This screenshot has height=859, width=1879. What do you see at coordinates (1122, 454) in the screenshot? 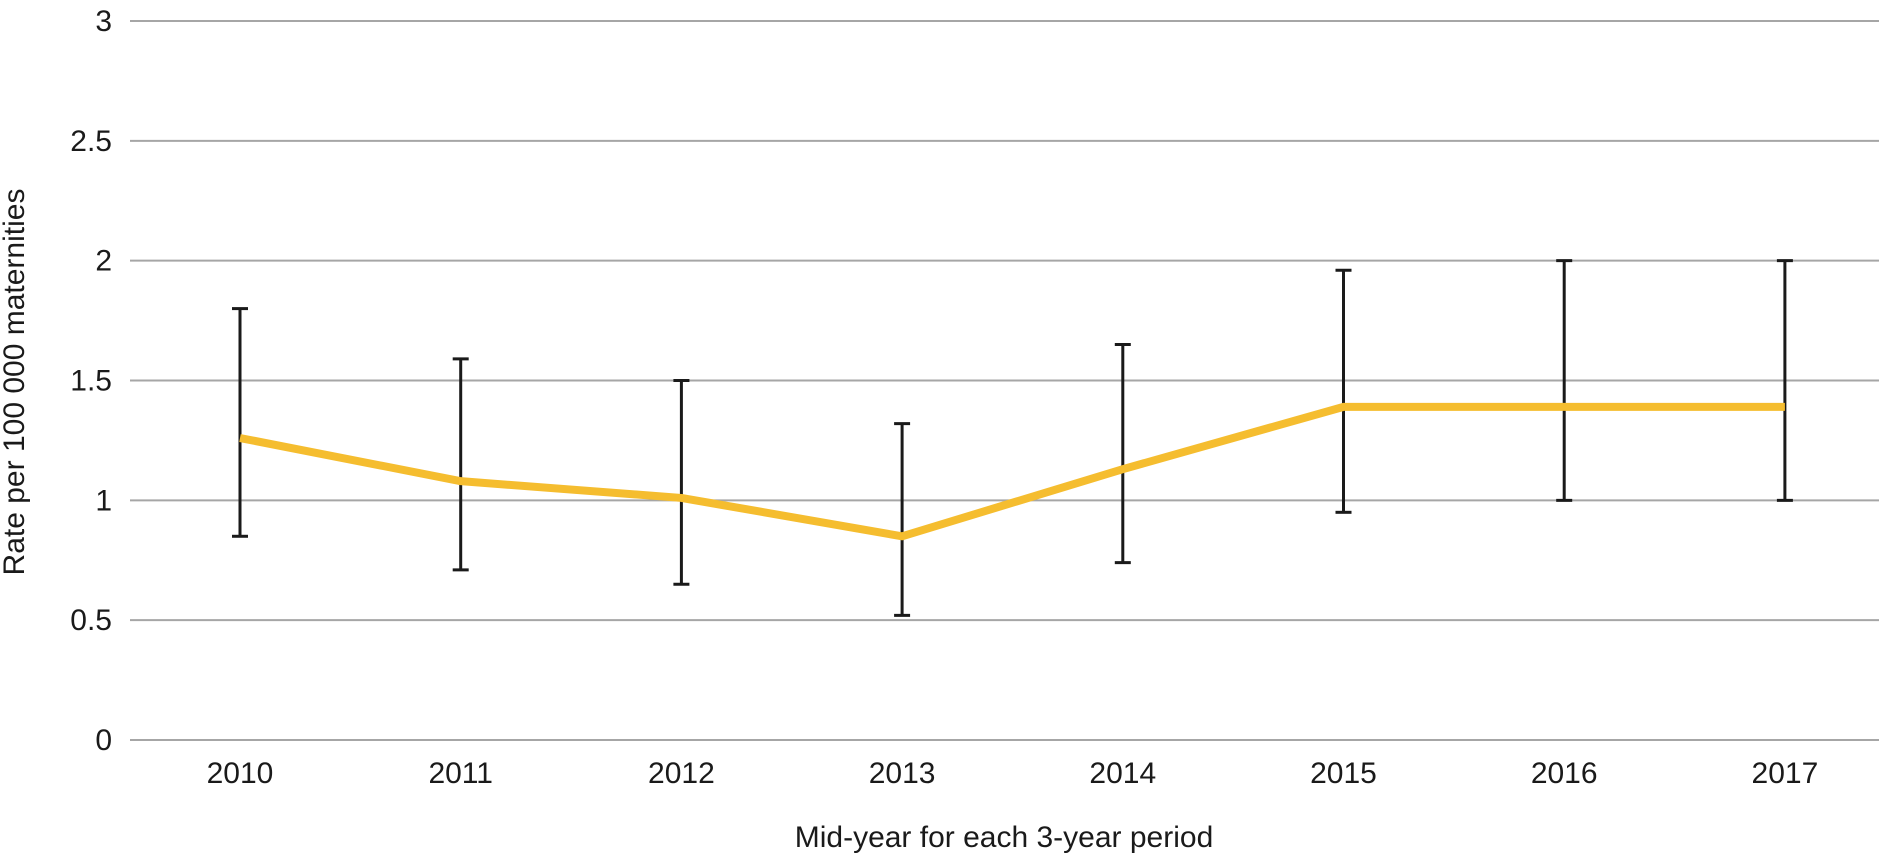
I see `error-bar-2014` at bounding box center [1122, 454].